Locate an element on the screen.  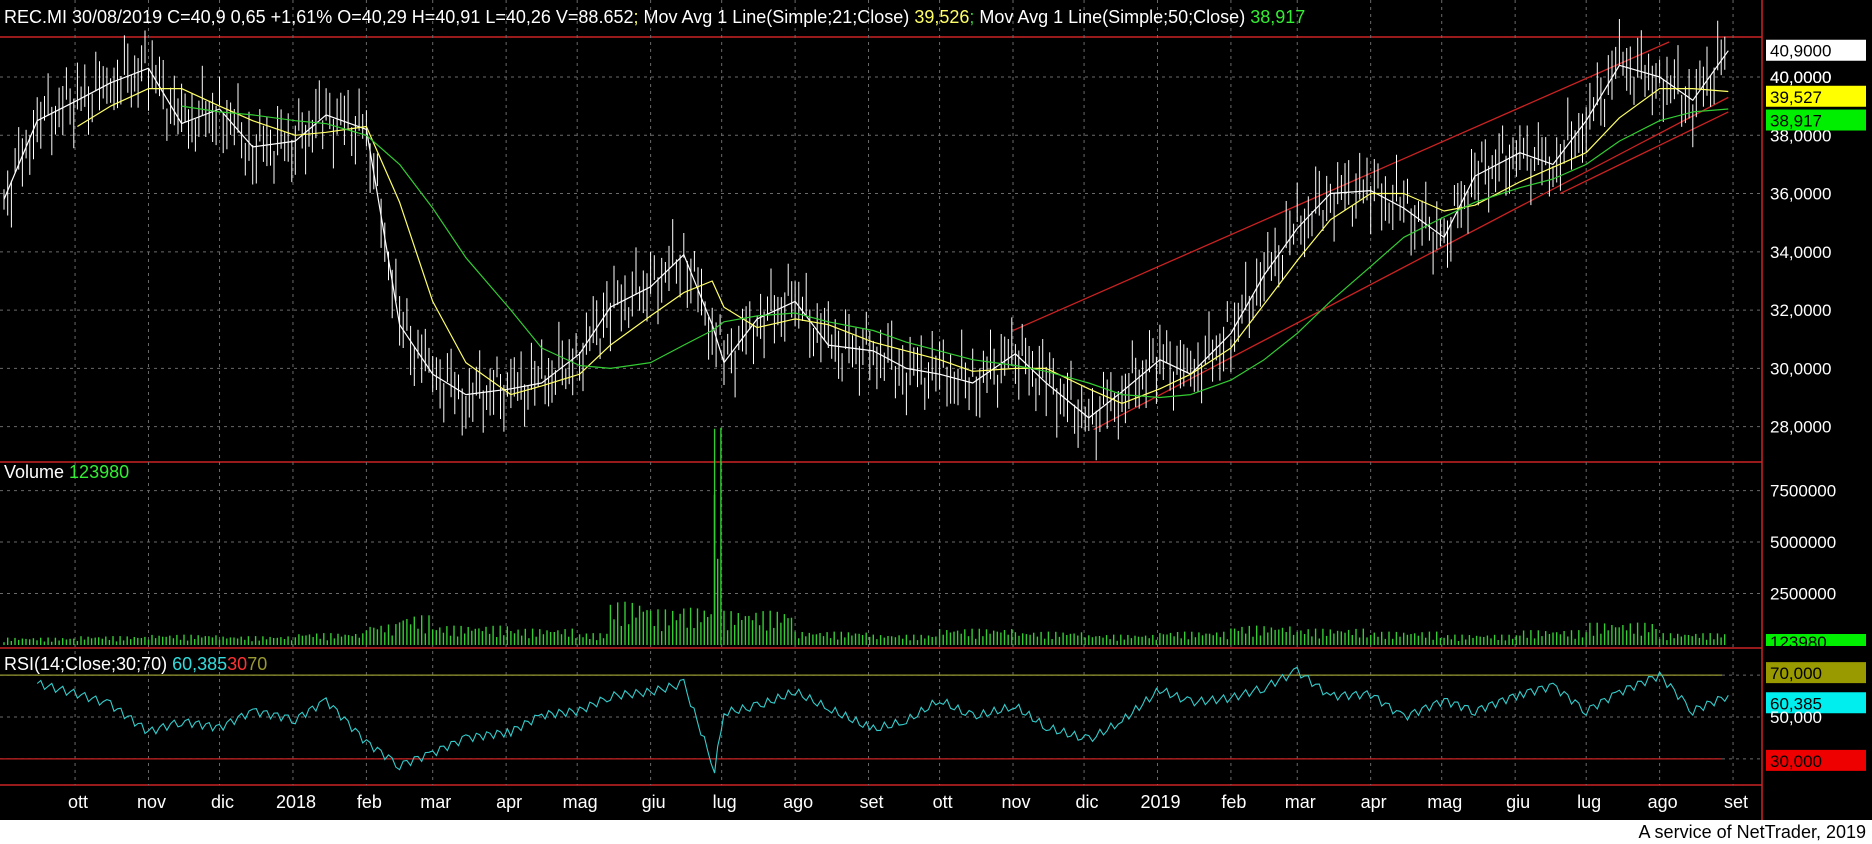
ma21-value: 39,526 is located at coordinates (941, 17).